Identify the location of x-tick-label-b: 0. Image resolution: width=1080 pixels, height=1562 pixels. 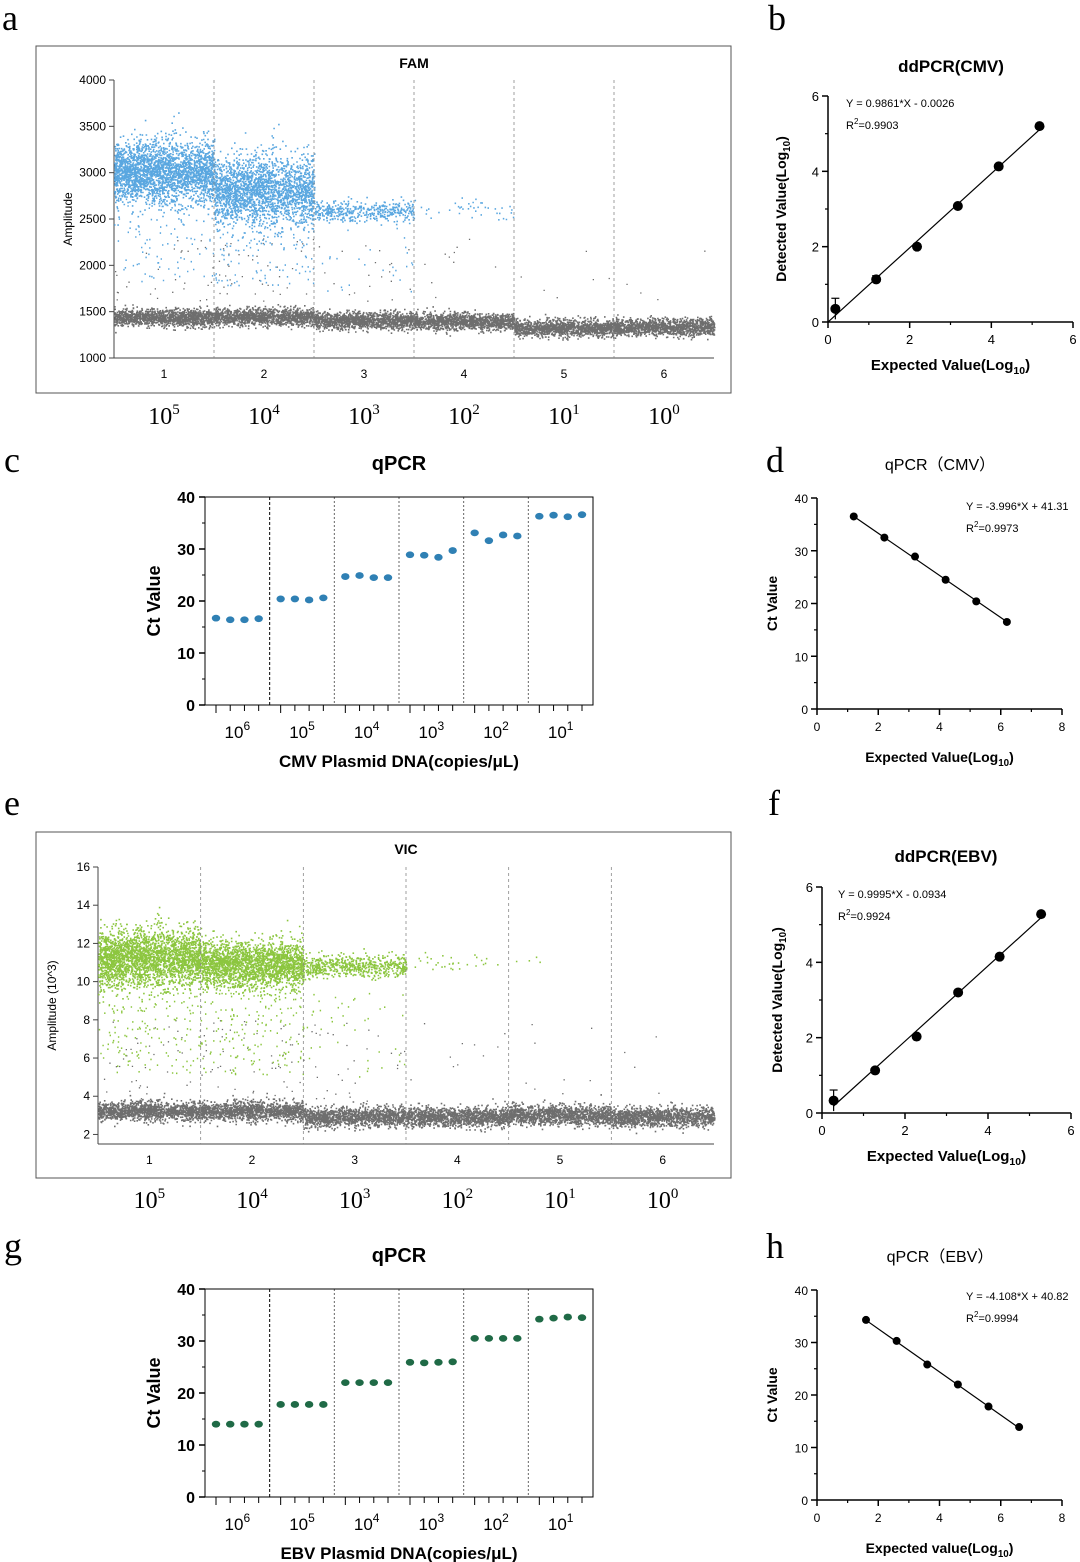
(827, 339).